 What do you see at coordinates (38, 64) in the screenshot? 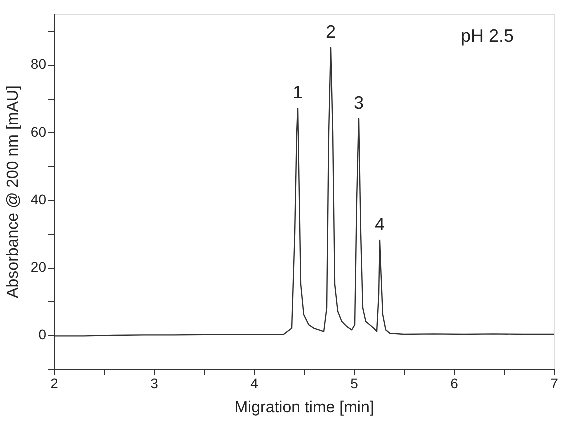
I see `y-tick-label: 80` at bounding box center [38, 64].